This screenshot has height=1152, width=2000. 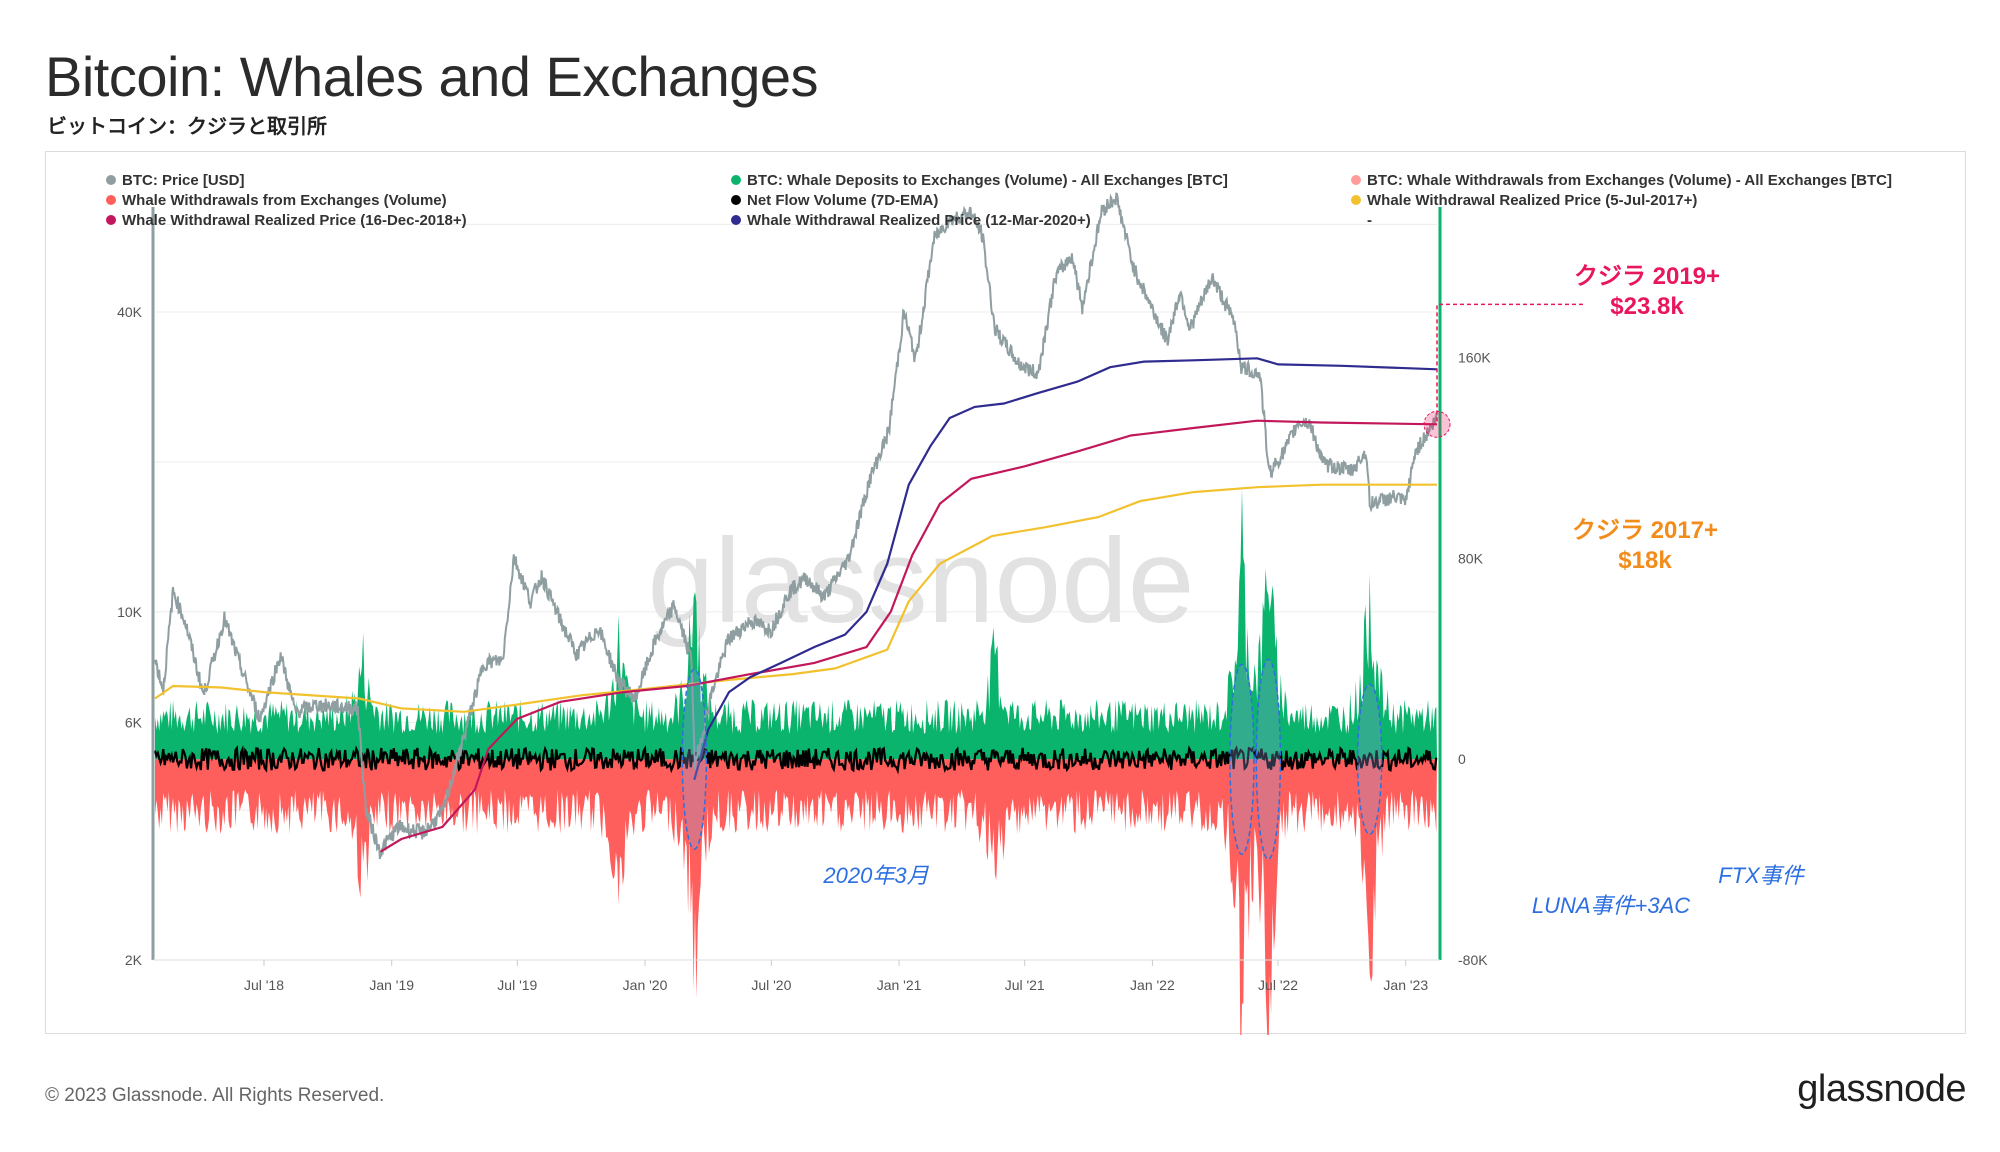 I want to click on y-left-tick-label: 40K, so click(x=130, y=312).